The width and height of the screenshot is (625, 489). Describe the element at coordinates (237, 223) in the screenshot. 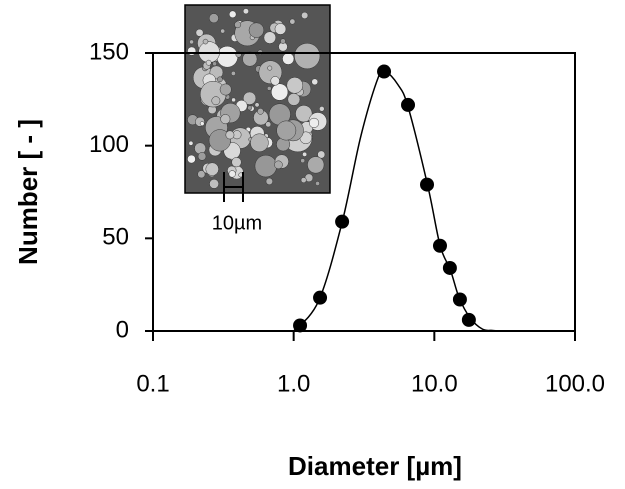

I see `scale-label: 10µm` at that location.